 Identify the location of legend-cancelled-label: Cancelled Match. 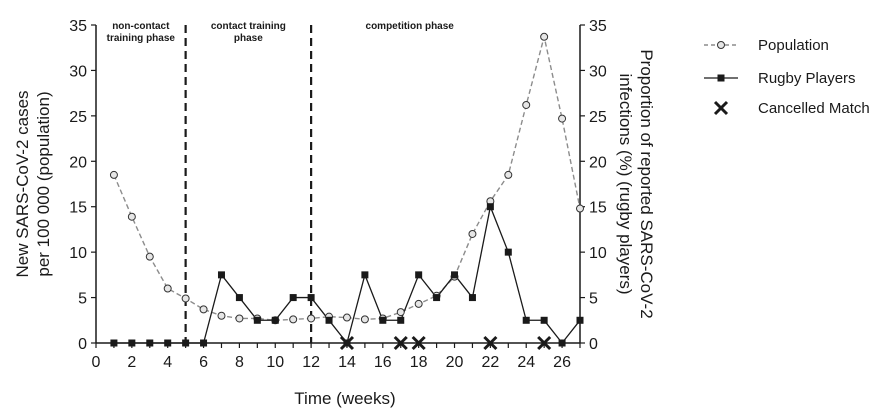
(814, 108).